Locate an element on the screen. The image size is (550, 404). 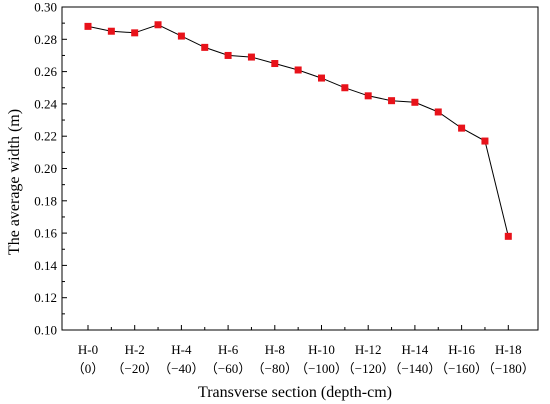
y-tick-label: 0.28 is located at coordinates (45, 39).